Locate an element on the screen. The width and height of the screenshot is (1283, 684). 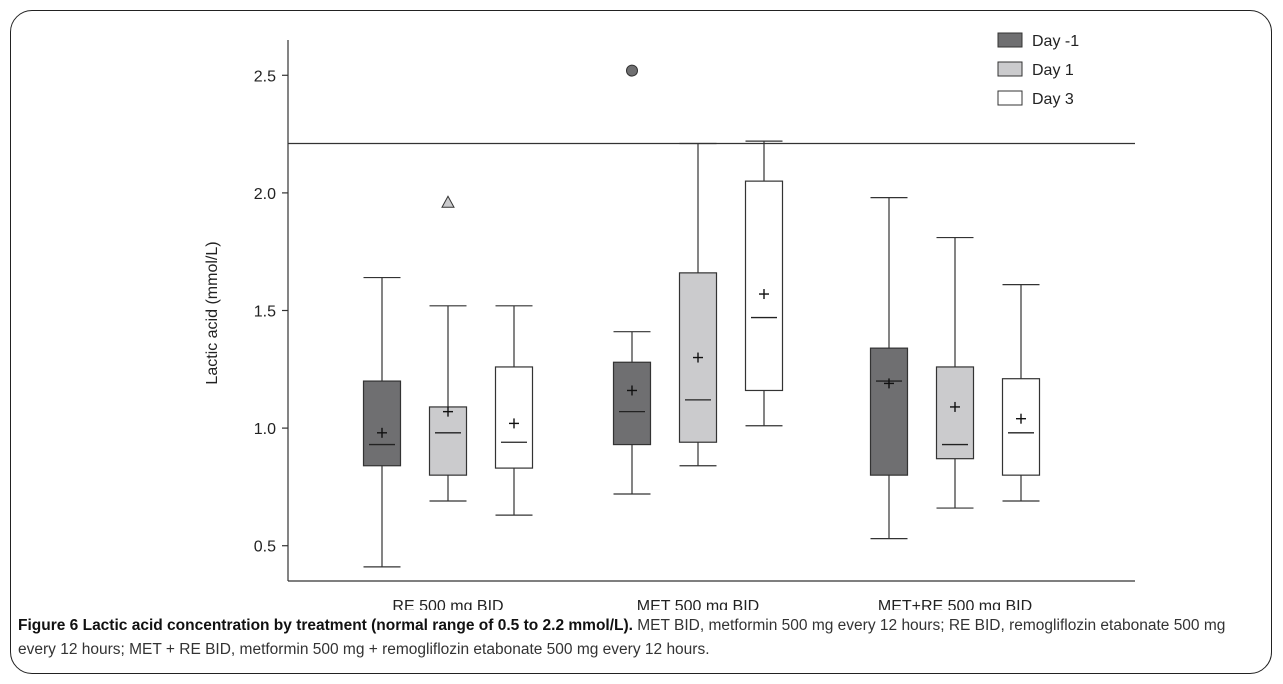
y-tick-label: 0.5 is located at coordinates (265, 547).